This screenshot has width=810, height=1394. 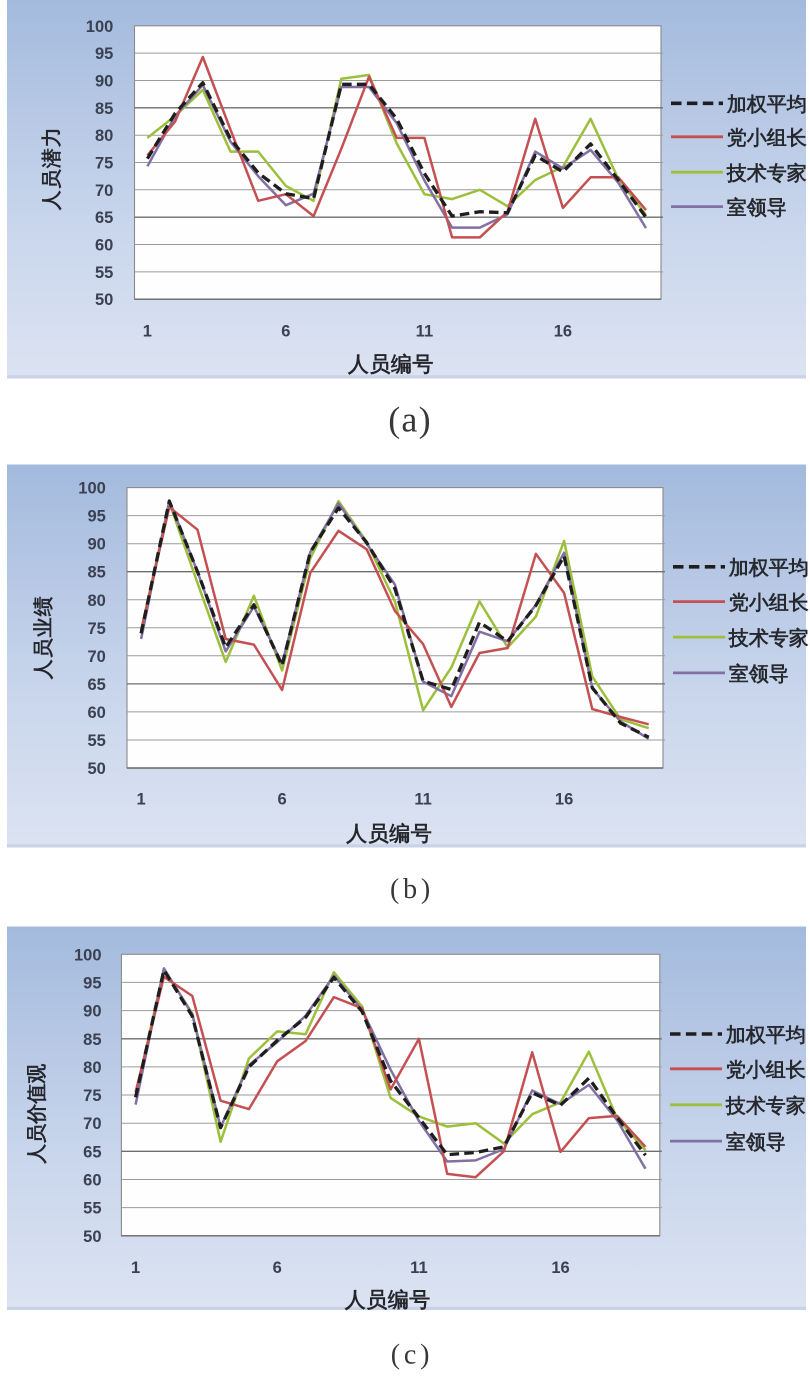 What do you see at coordinates (412, 889) in the screenshot?
I see `svg-text: (b)` at bounding box center [412, 889].